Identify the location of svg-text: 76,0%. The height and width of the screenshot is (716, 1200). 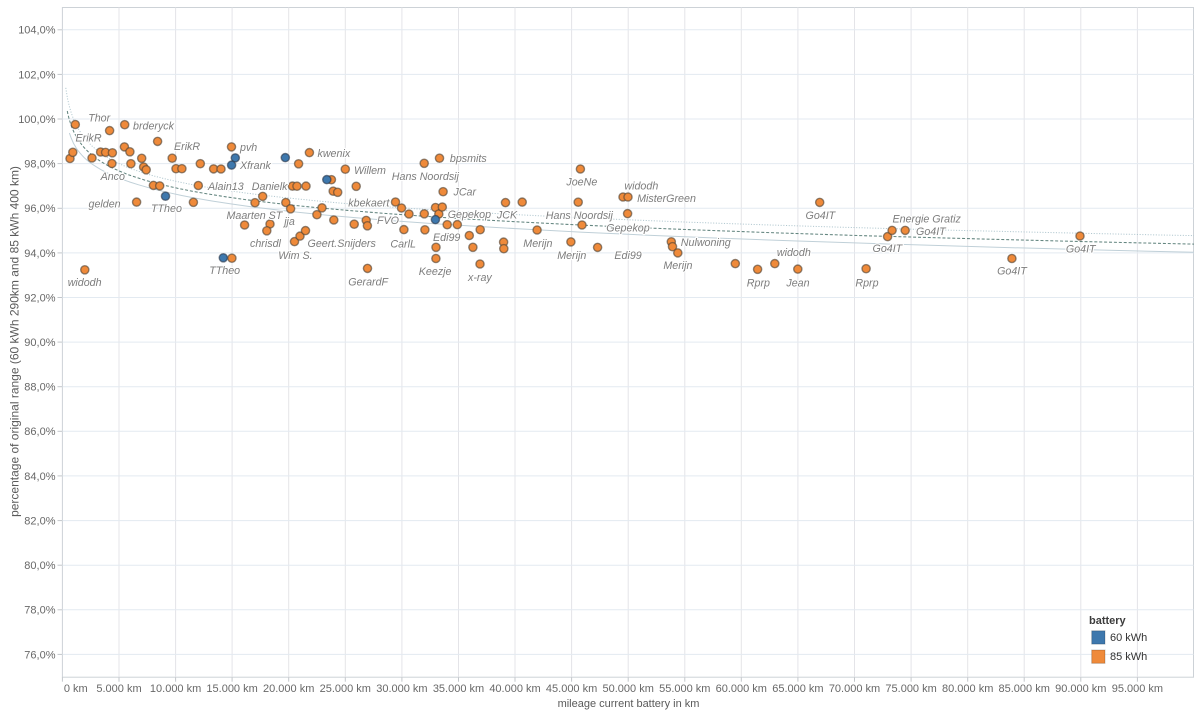
(39, 655).